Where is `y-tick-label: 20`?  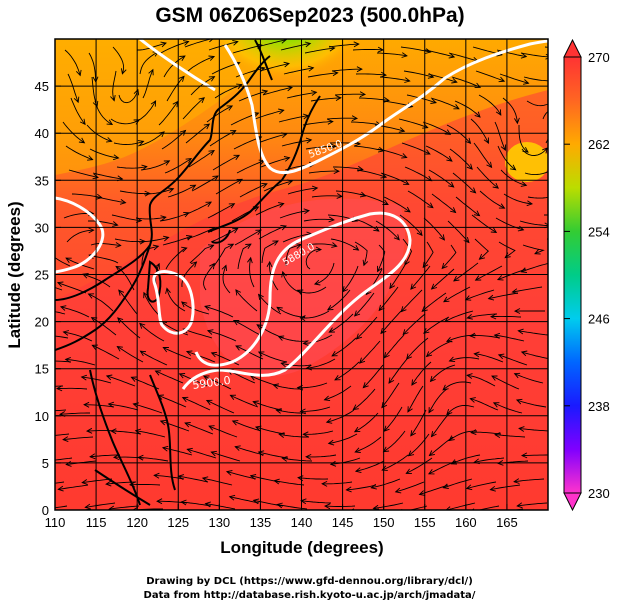
y-tick-label: 20 is located at coordinates (42, 322).